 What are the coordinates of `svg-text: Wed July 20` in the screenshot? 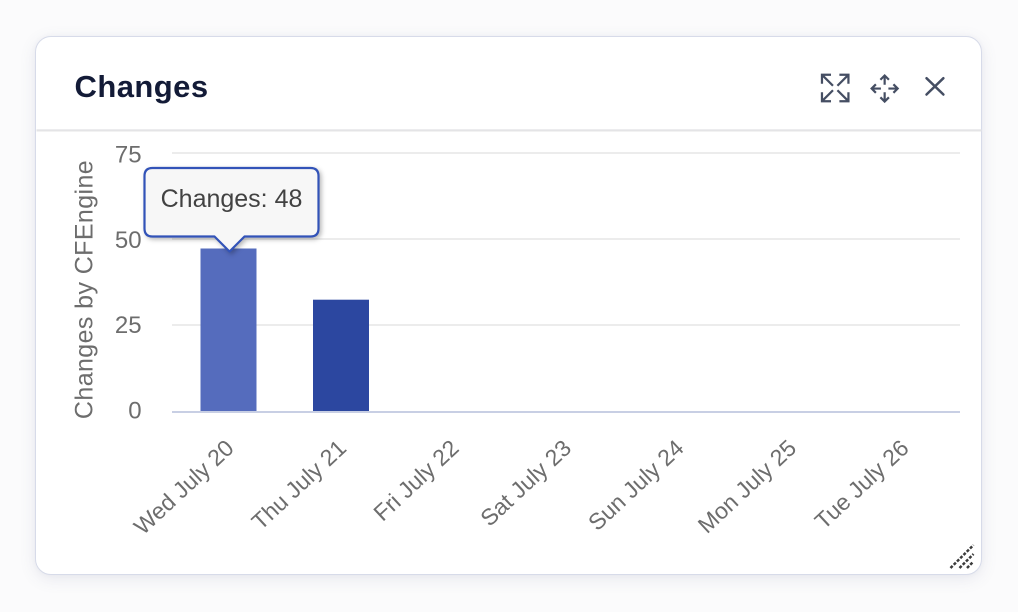 It's located at (184, 487).